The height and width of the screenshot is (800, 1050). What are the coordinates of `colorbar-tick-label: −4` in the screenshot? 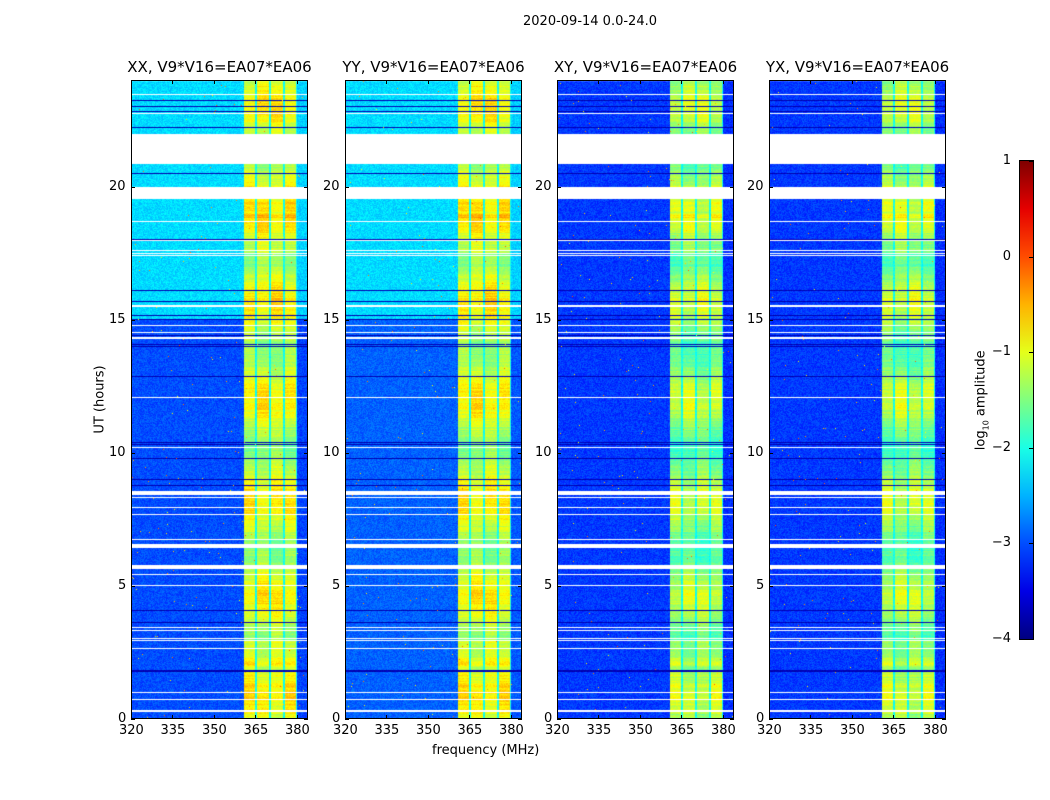 It's located at (1001, 638).